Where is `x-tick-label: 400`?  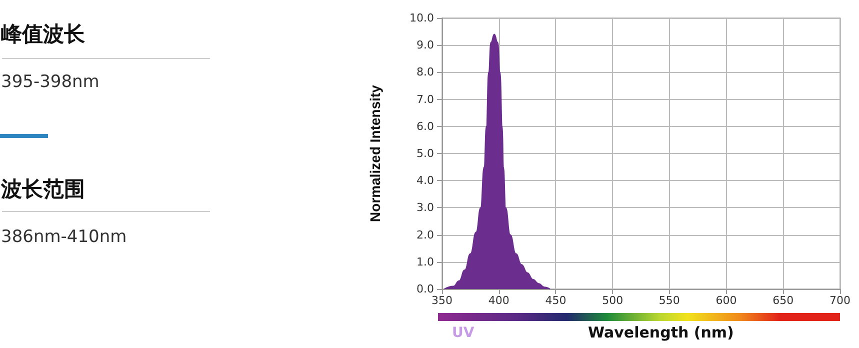 x-tick-label: 400 is located at coordinates (499, 300).